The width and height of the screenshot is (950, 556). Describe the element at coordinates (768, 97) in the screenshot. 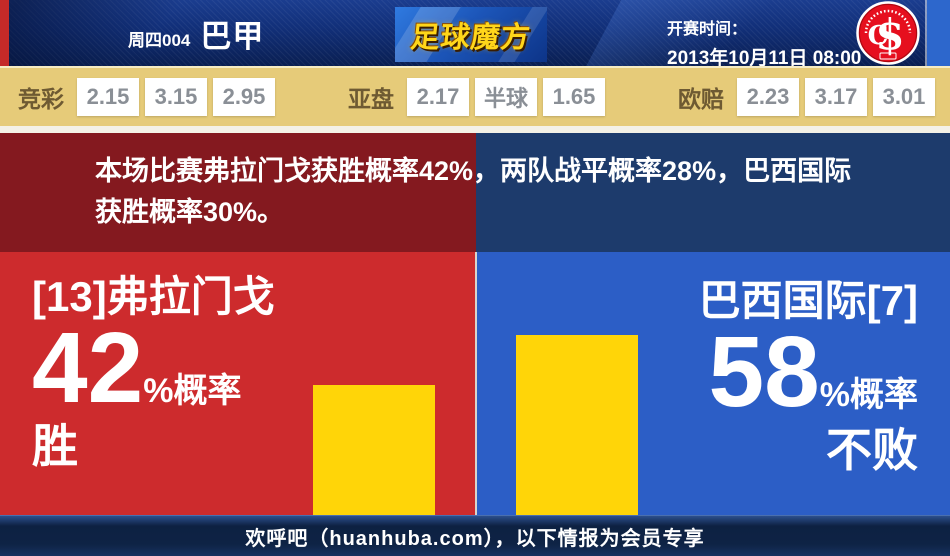

I see `odds-value-box: 2.23` at that location.